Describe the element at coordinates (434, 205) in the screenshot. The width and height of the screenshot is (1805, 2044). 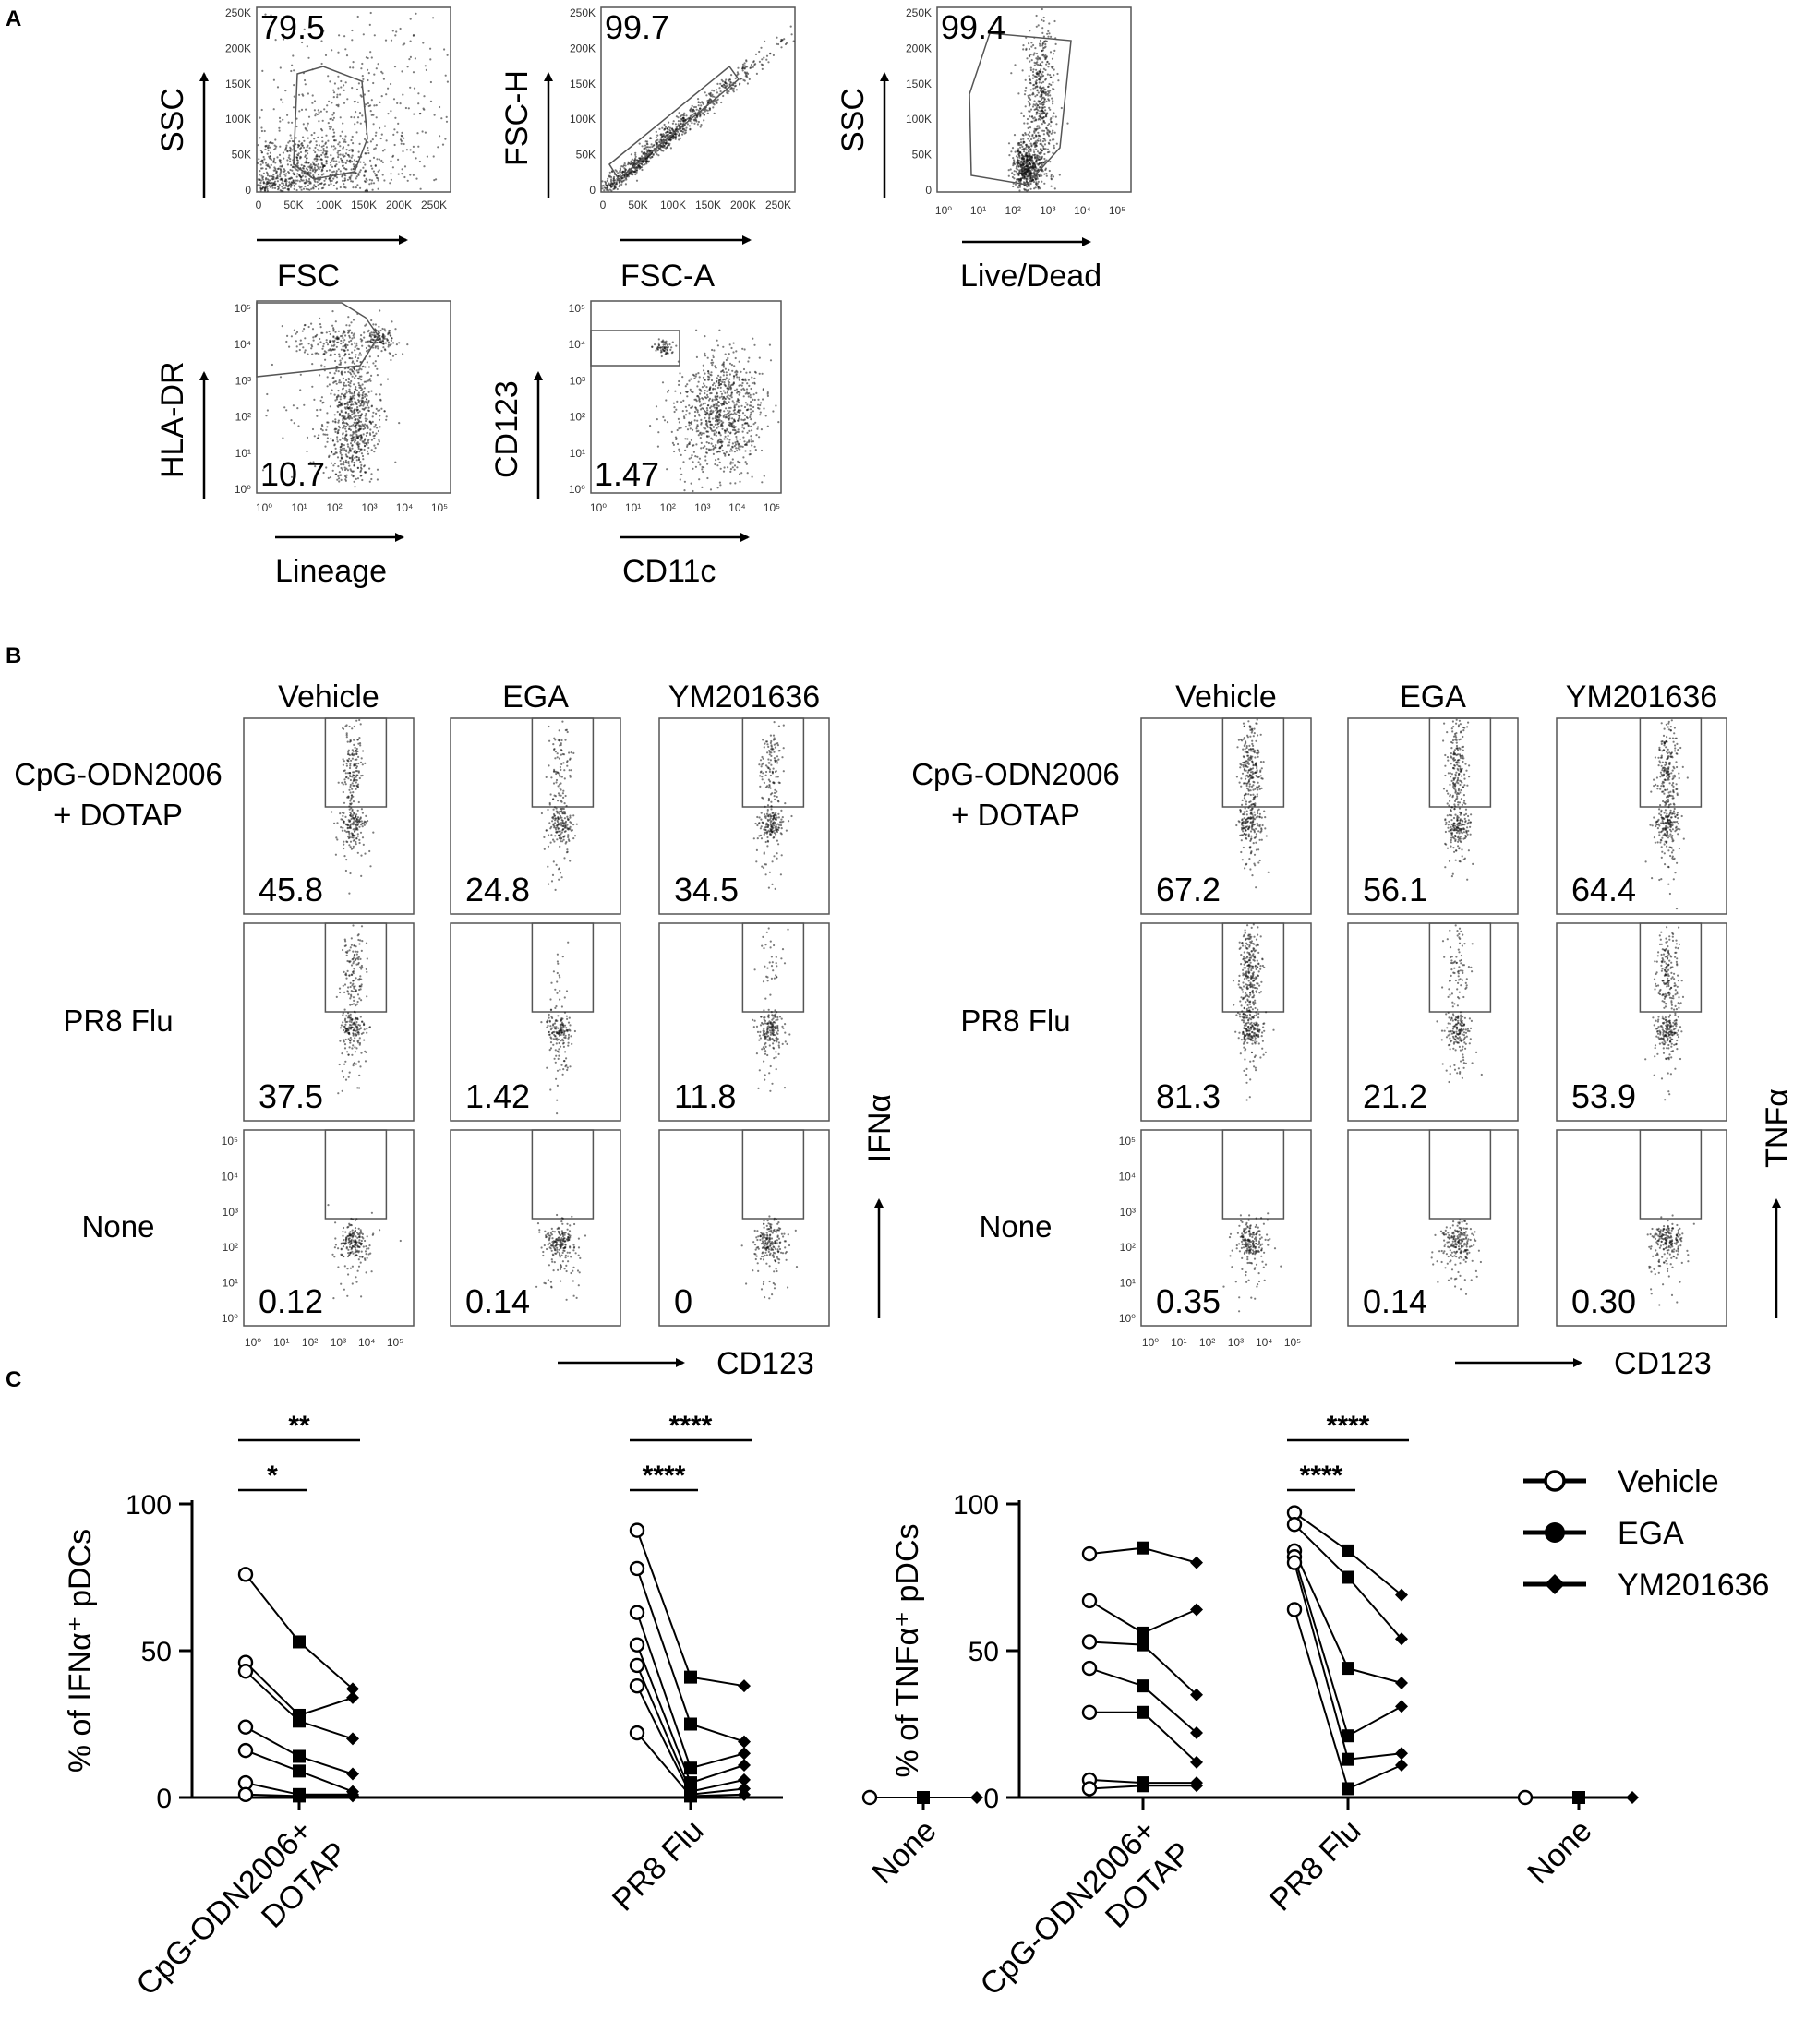
I see `x-tick-label: 250K` at that location.